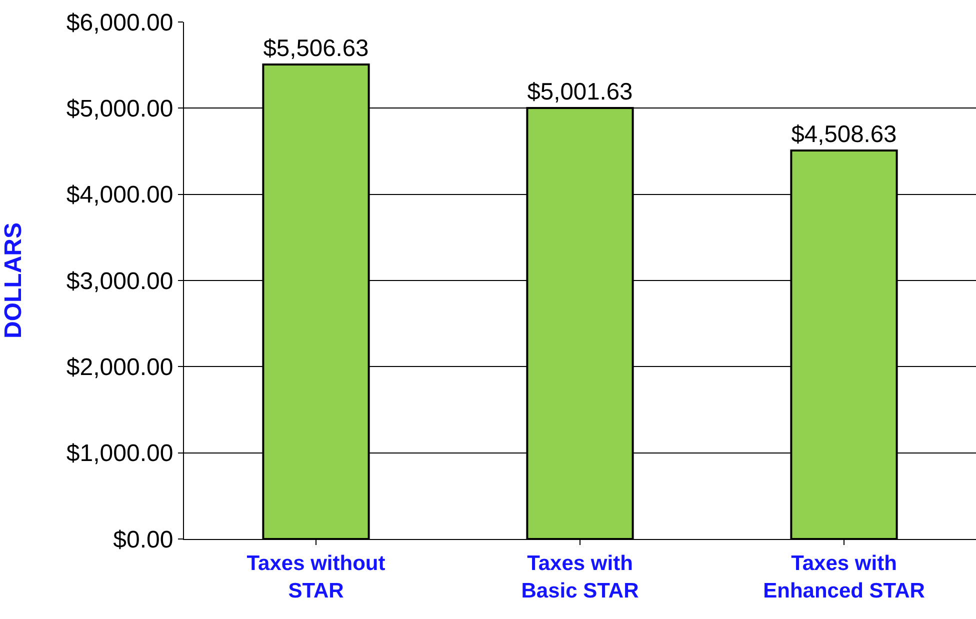 Image resolution: width=976 pixels, height=619 pixels. Describe the element at coordinates (120, 454) in the screenshot. I see `y-tick-label: $1,000.00` at that location.